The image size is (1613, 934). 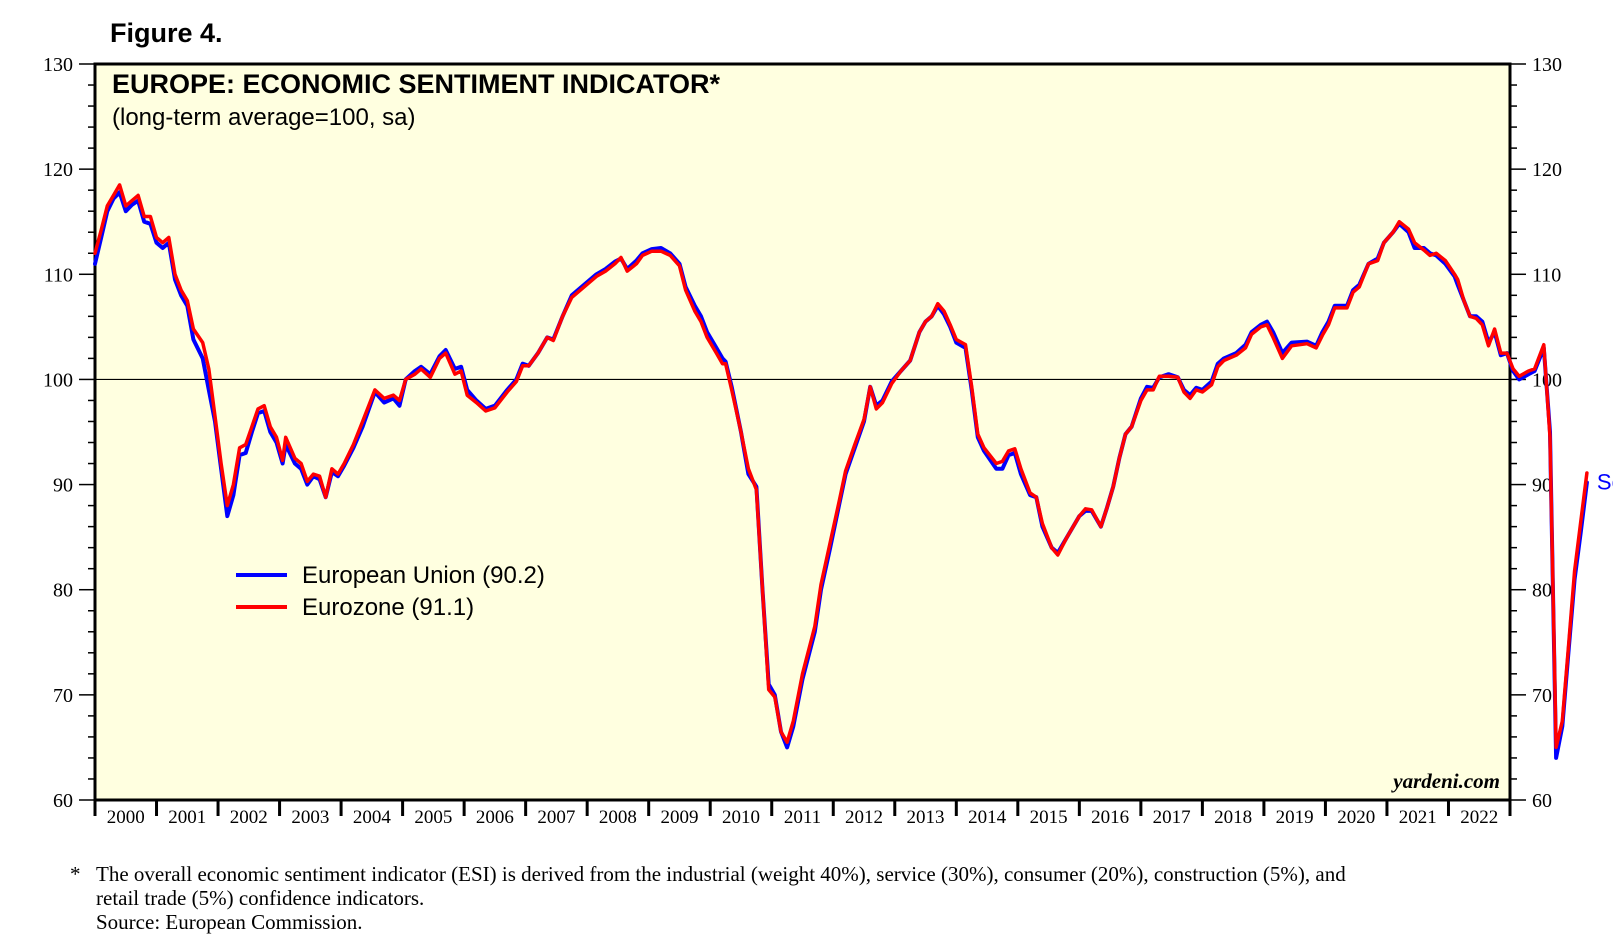 What do you see at coordinates (423, 575) in the screenshot?
I see `legend-label-eu: European Union (90.2)` at bounding box center [423, 575].